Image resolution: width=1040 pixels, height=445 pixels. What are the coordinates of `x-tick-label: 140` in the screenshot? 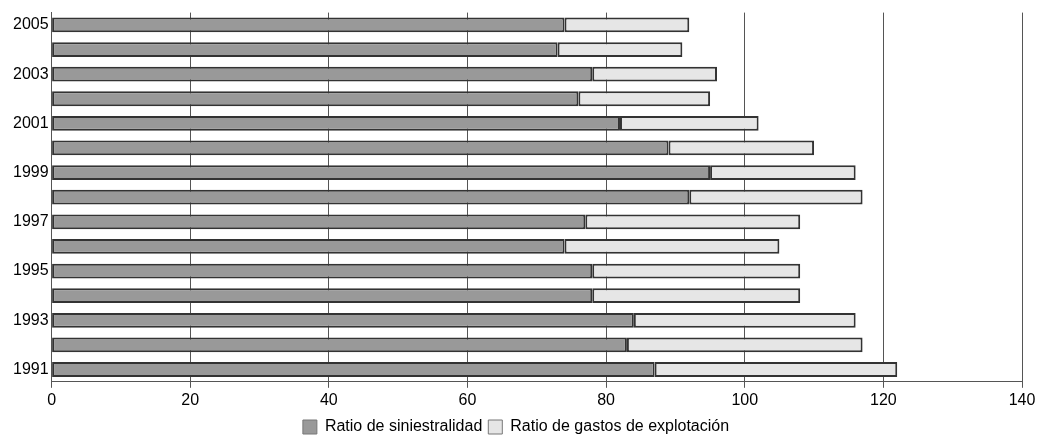 It's located at (1022, 399).